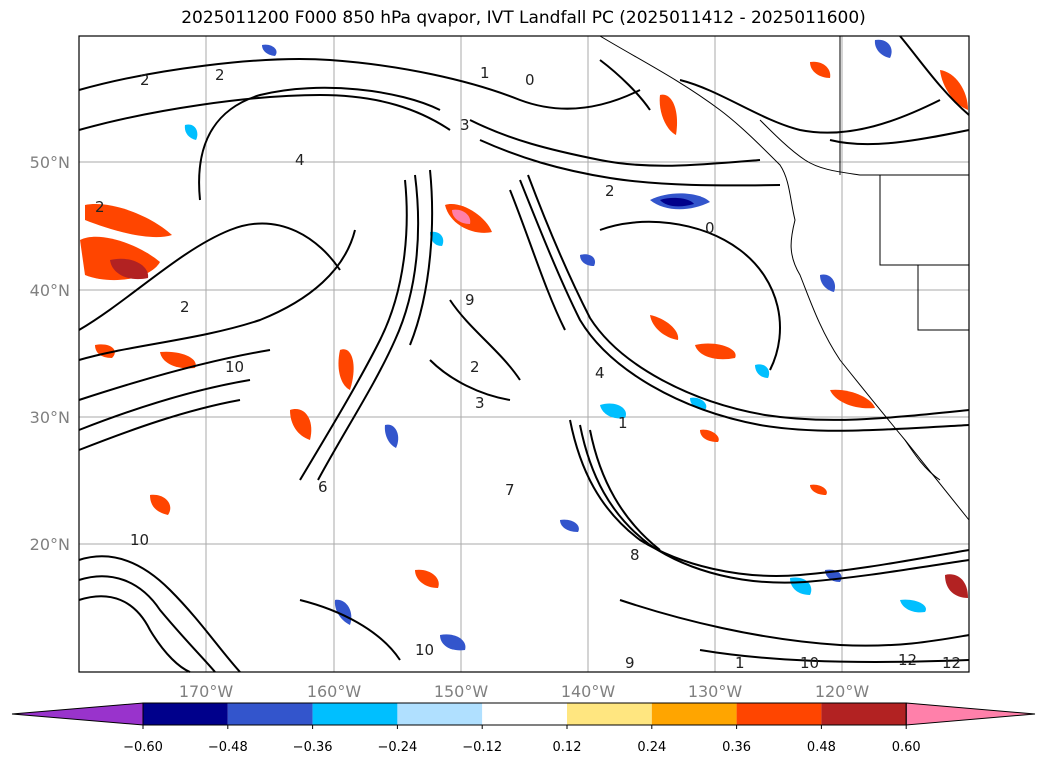 Image resolution: width=1047 pixels, height=765 pixels. Describe the element at coordinates (143, 747) in the screenshot. I see `colorbar-tick-label: −0.60` at that location.